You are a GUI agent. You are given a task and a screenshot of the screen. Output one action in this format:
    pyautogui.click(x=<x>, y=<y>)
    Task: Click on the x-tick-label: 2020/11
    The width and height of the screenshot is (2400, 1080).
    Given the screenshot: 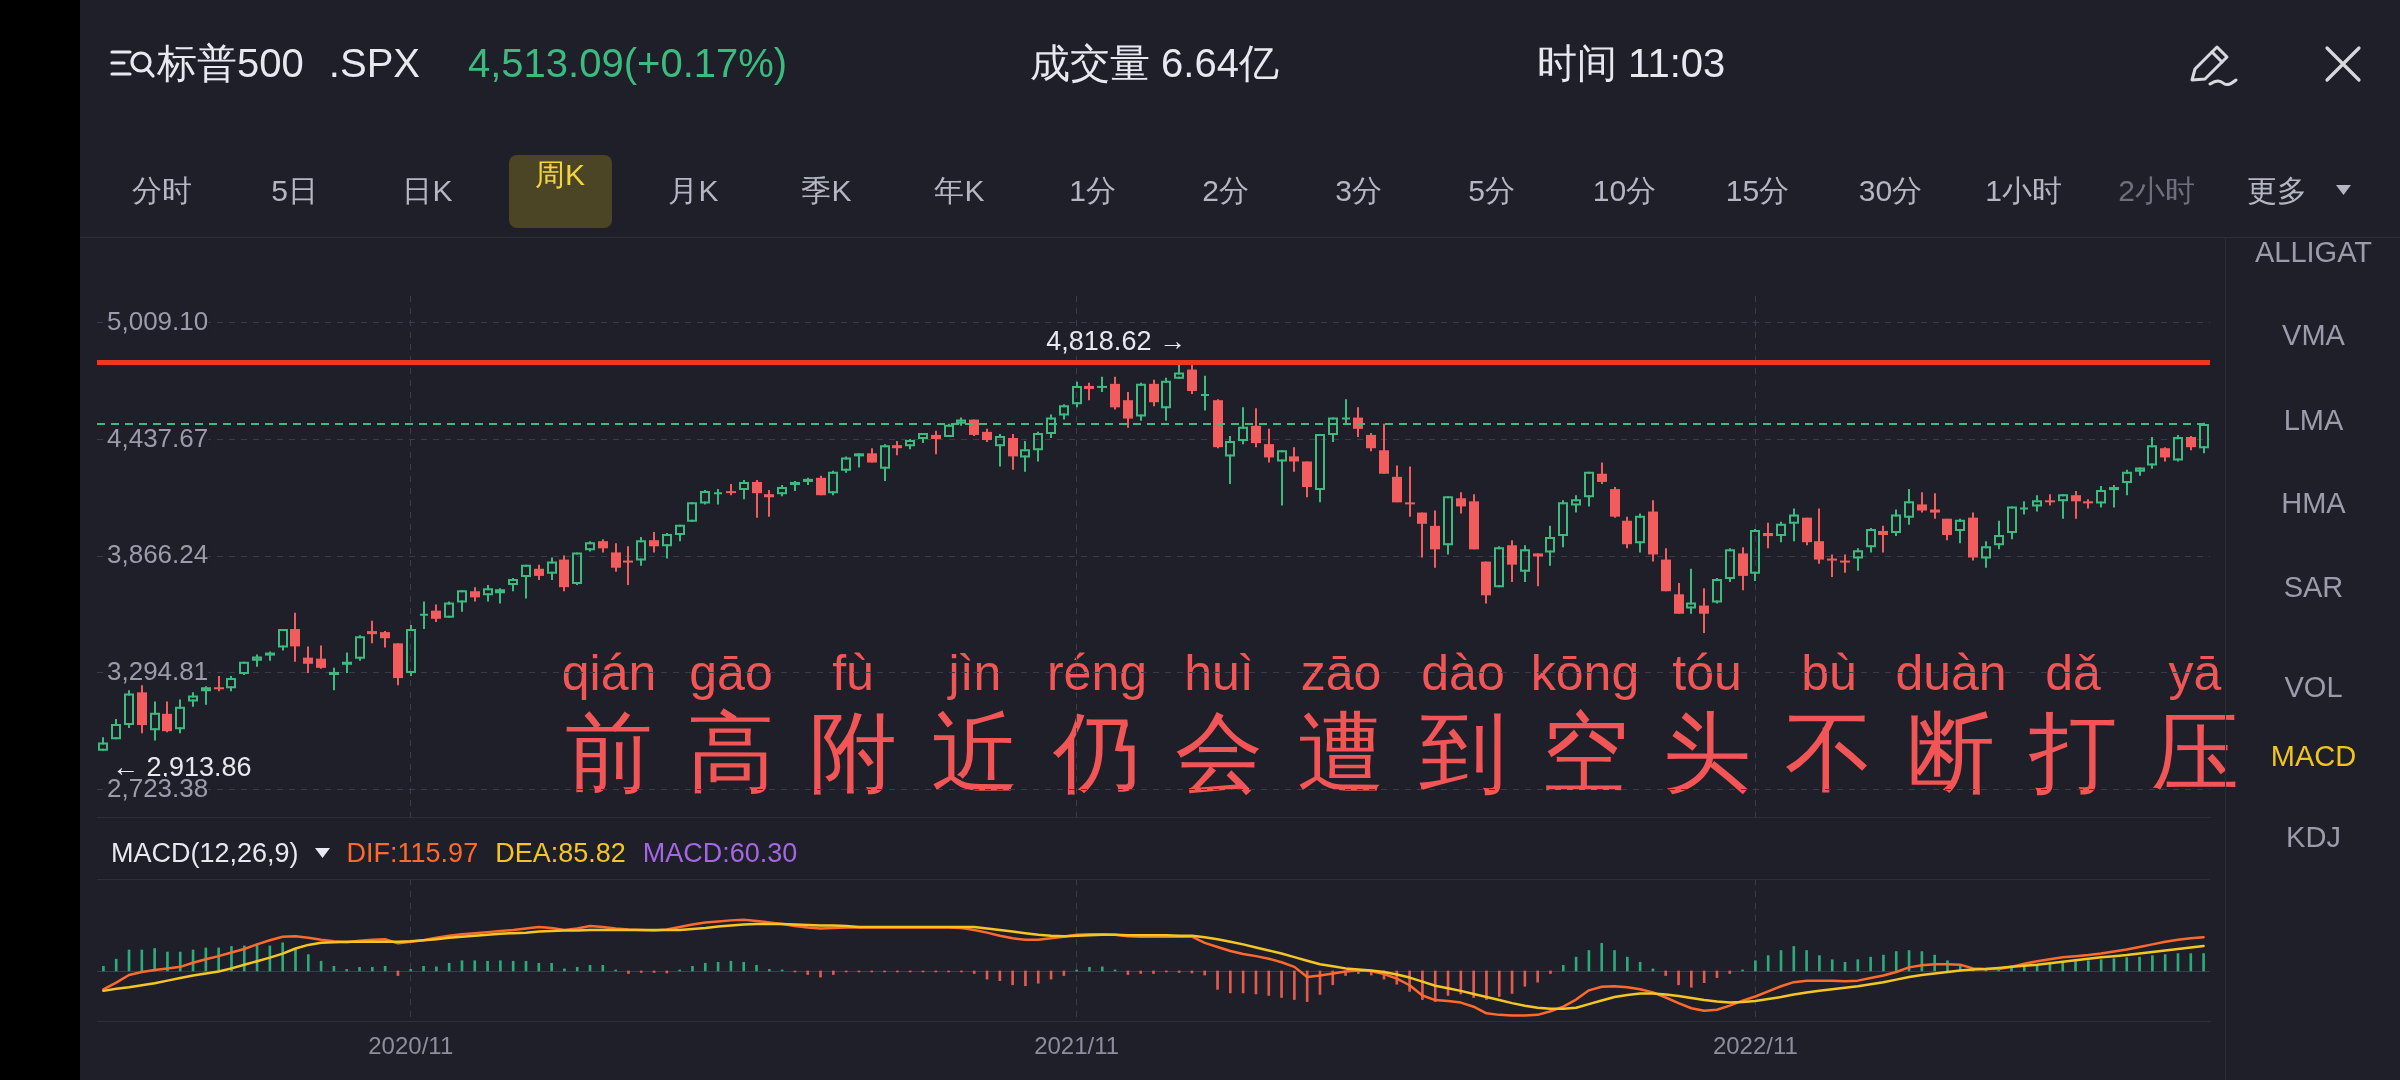 What is the action you would take?
    pyautogui.click(x=411, y=1046)
    